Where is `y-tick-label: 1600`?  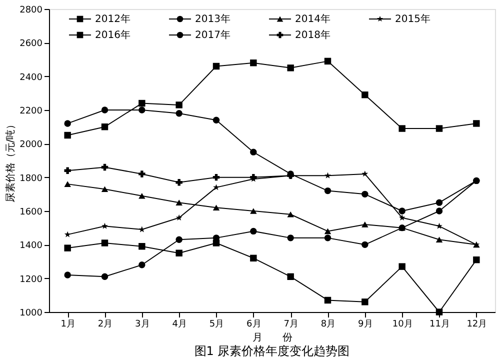 y-tick-label: 1600 is located at coordinates (31, 213).